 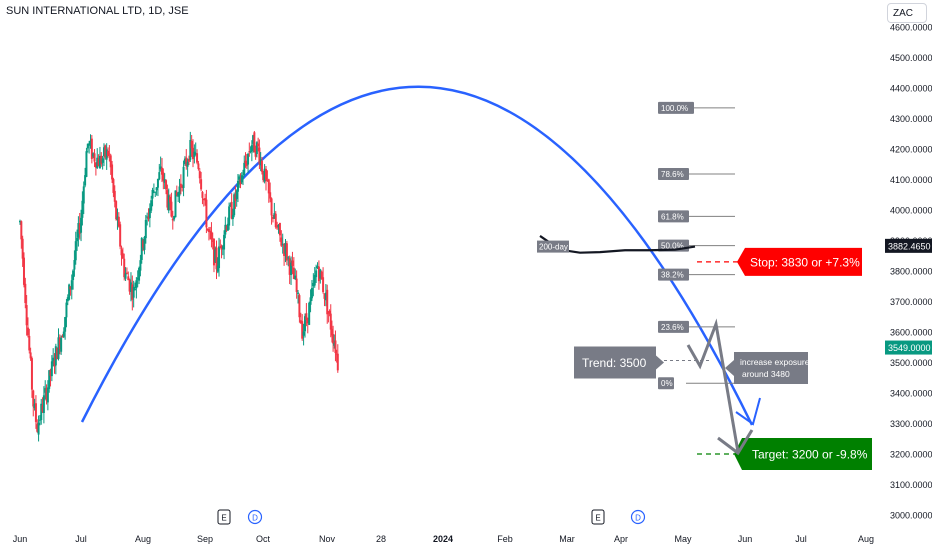 What do you see at coordinates (866, 539) in the screenshot?
I see `x-tick-label: Aug` at bounding box center [866, 539].